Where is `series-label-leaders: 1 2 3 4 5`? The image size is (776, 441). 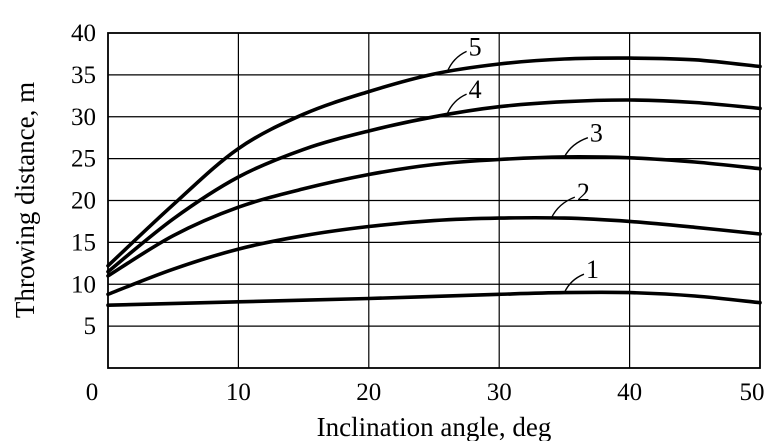
series-label-leaders: 1 2 3 4 5 is located at coordinates (524, 162).